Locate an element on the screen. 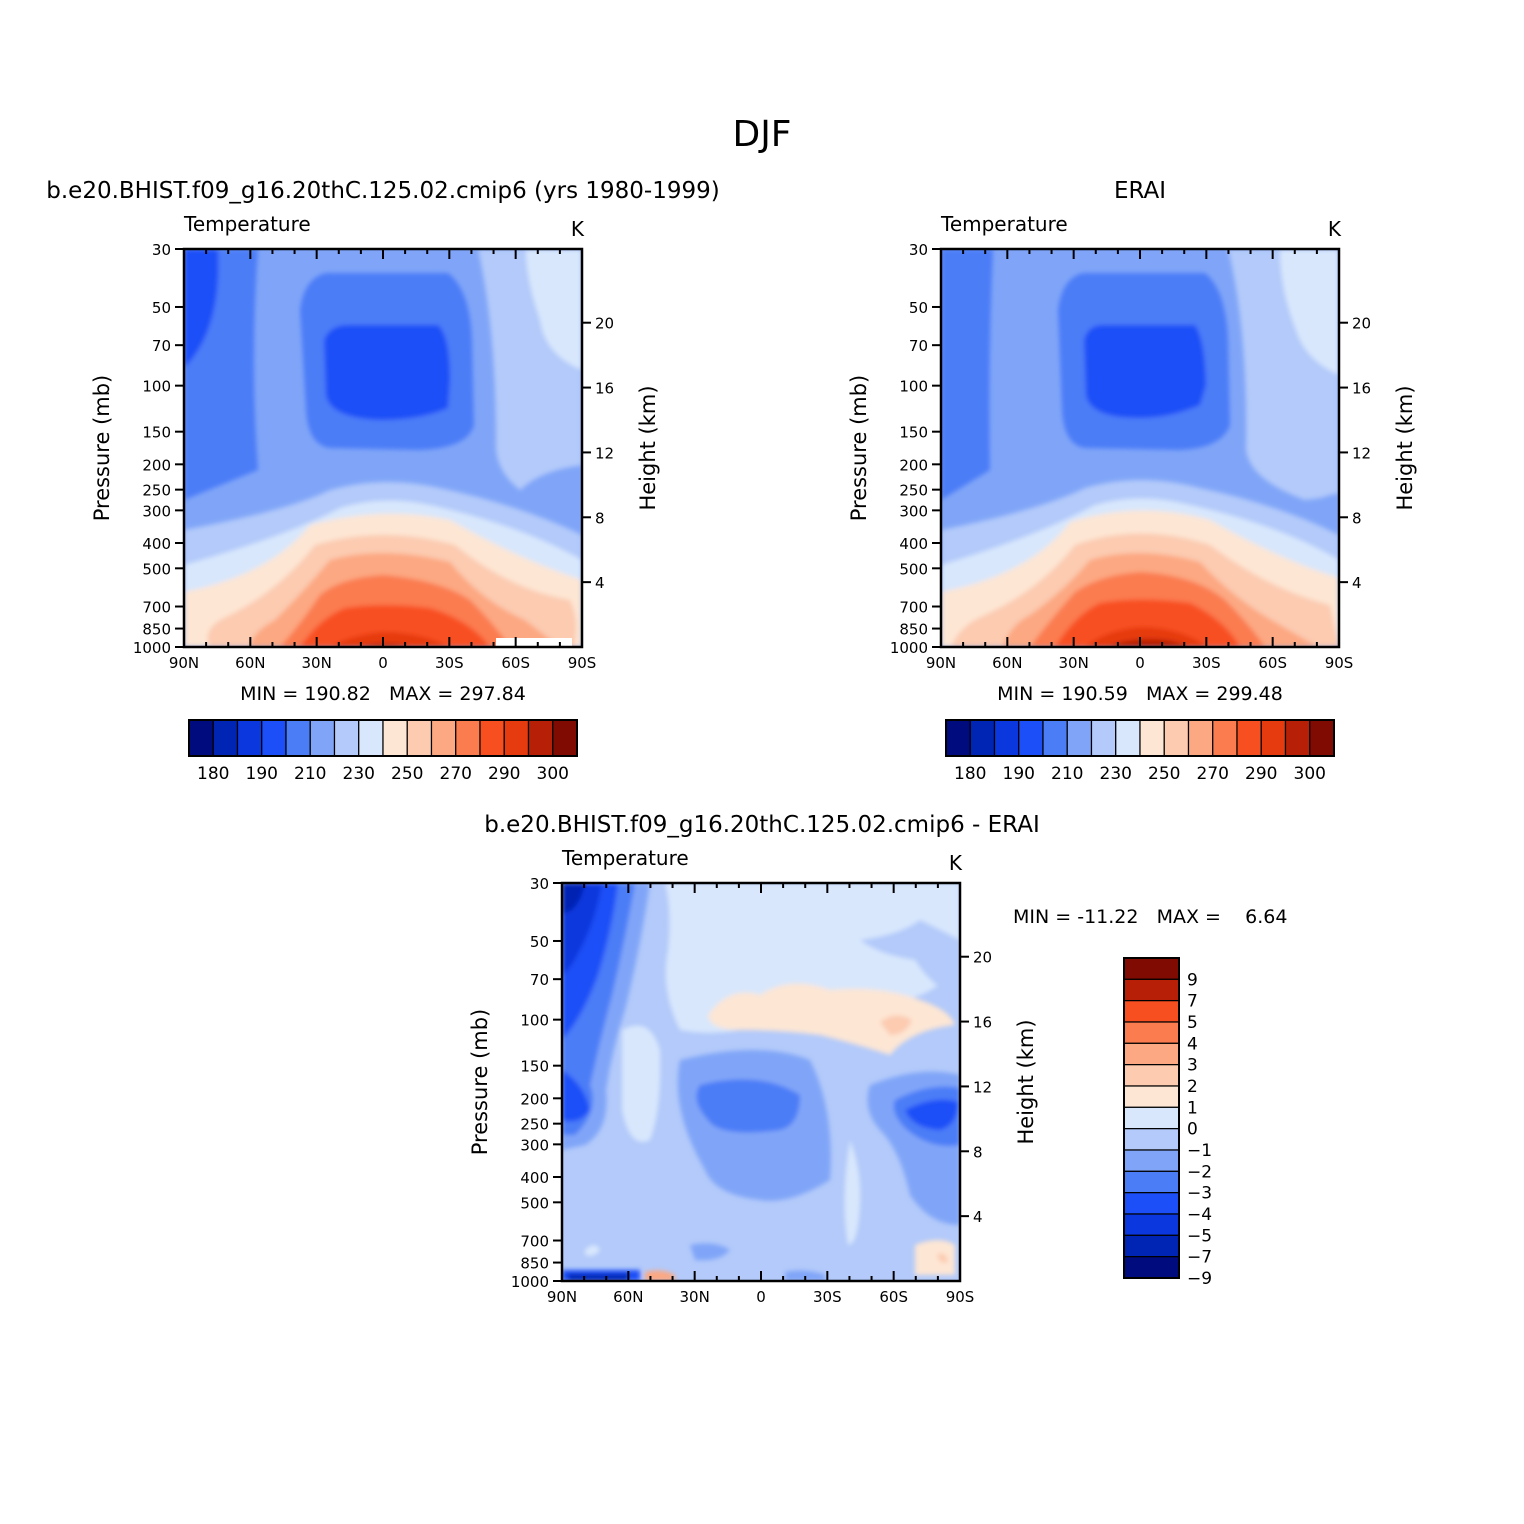 The width and height of the screenshot is (1524, 1524). panel-model-colorbar: 180 190 210 230 250 270 290 300 is located at coordinates (383, 751).